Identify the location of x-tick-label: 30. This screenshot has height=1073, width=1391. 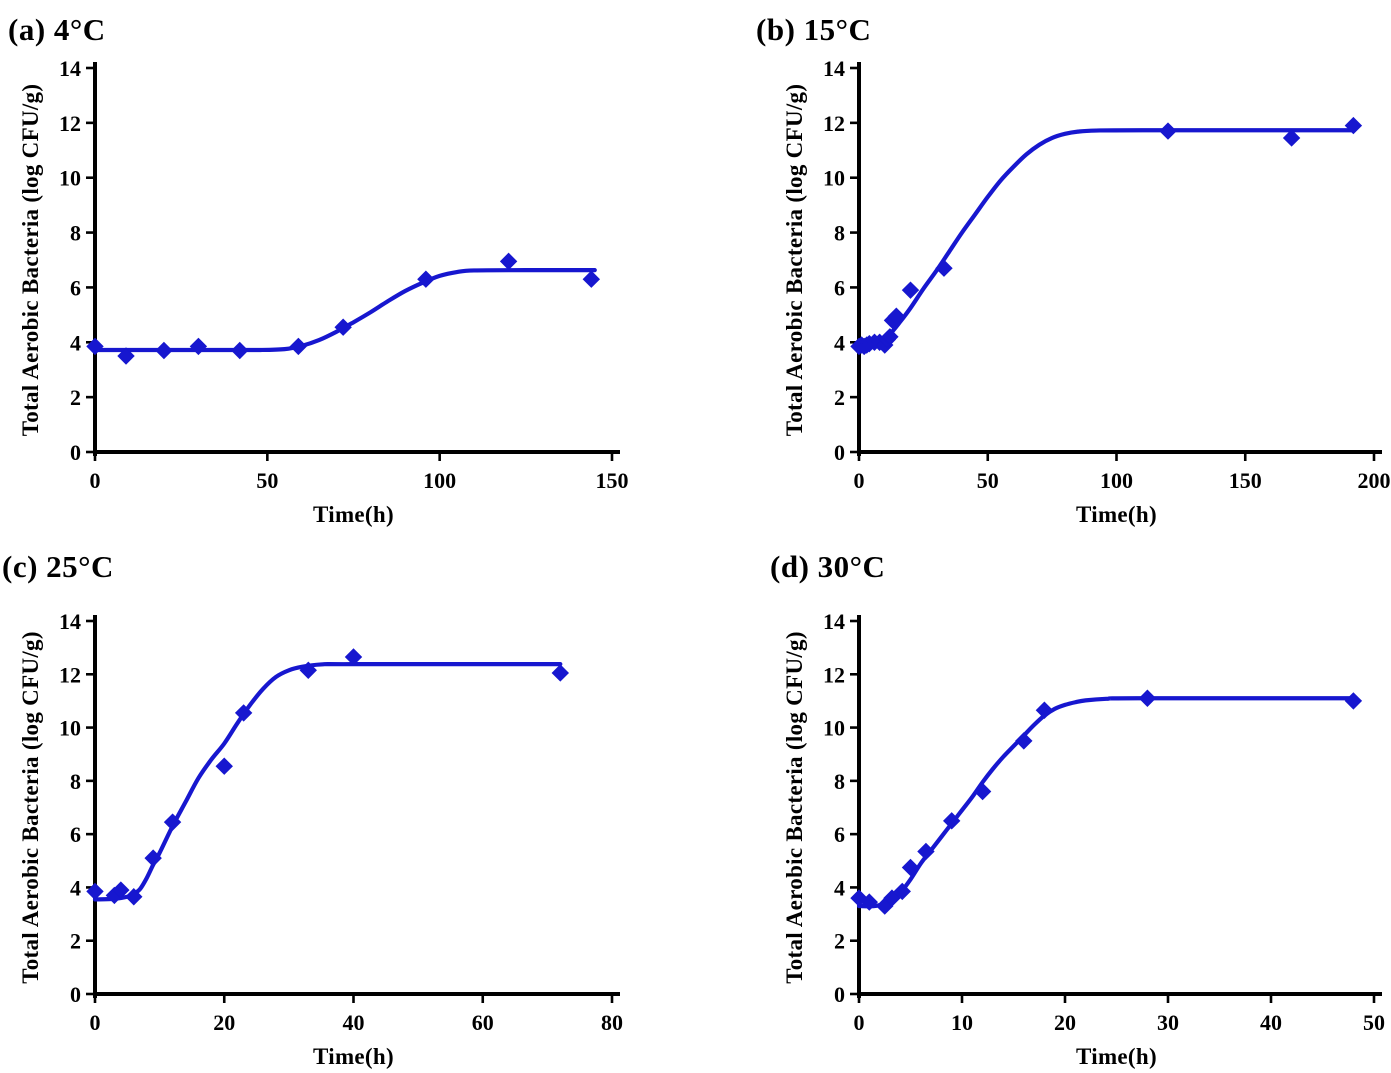
(1168, 1022).